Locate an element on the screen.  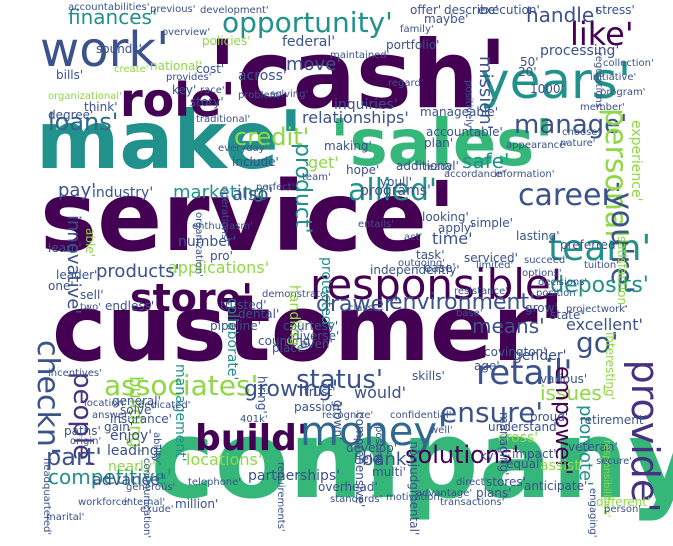
word-129: 1000' is located at coordinates (547, 89).